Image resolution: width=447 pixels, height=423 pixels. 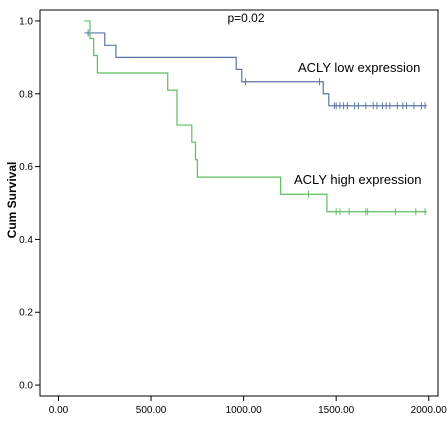 What do you see at coordinates (12, 200) in the screenshot?
I see `y-axis-title: Cum Survival` at bounding box center [12, 200].